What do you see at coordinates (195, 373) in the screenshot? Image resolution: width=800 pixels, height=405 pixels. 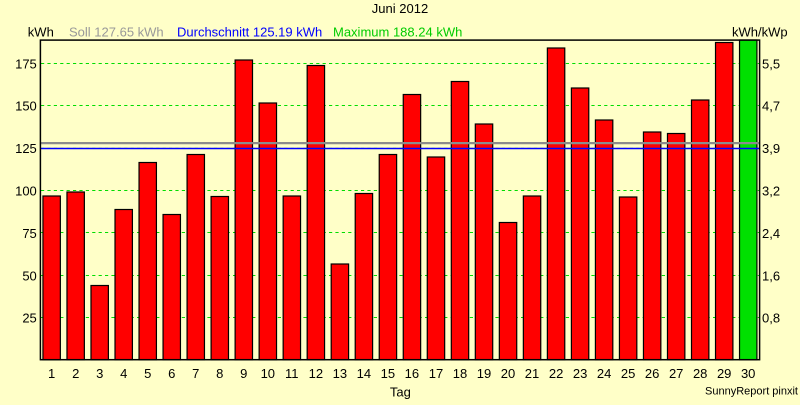 I see `svg-text: 7` at bounding box center [195, 373].